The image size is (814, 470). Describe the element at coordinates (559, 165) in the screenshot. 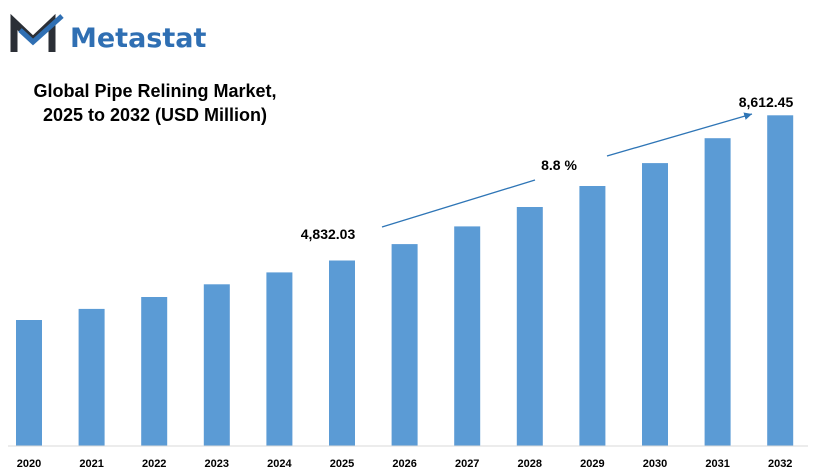

I see `cagr-label: 8.8 %` at that location.